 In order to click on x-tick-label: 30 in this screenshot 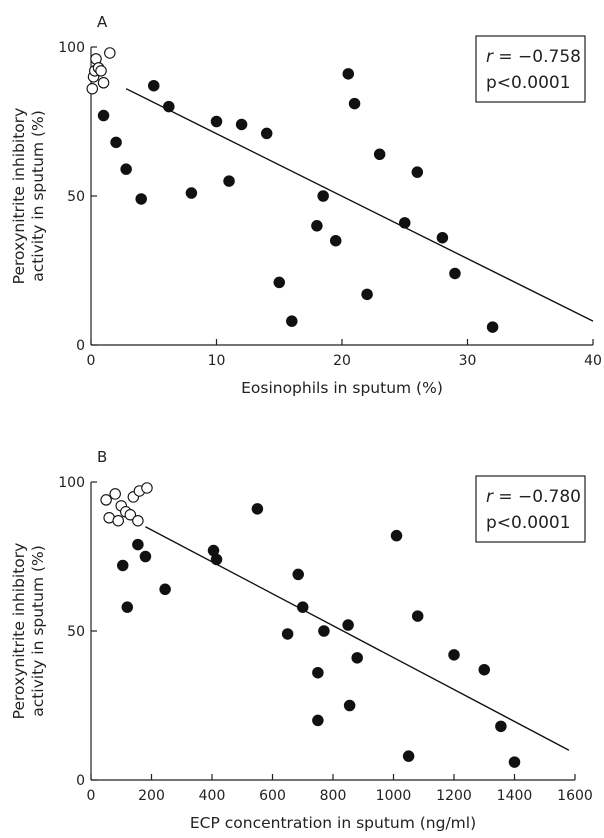, I will do `click(468, 361)`.